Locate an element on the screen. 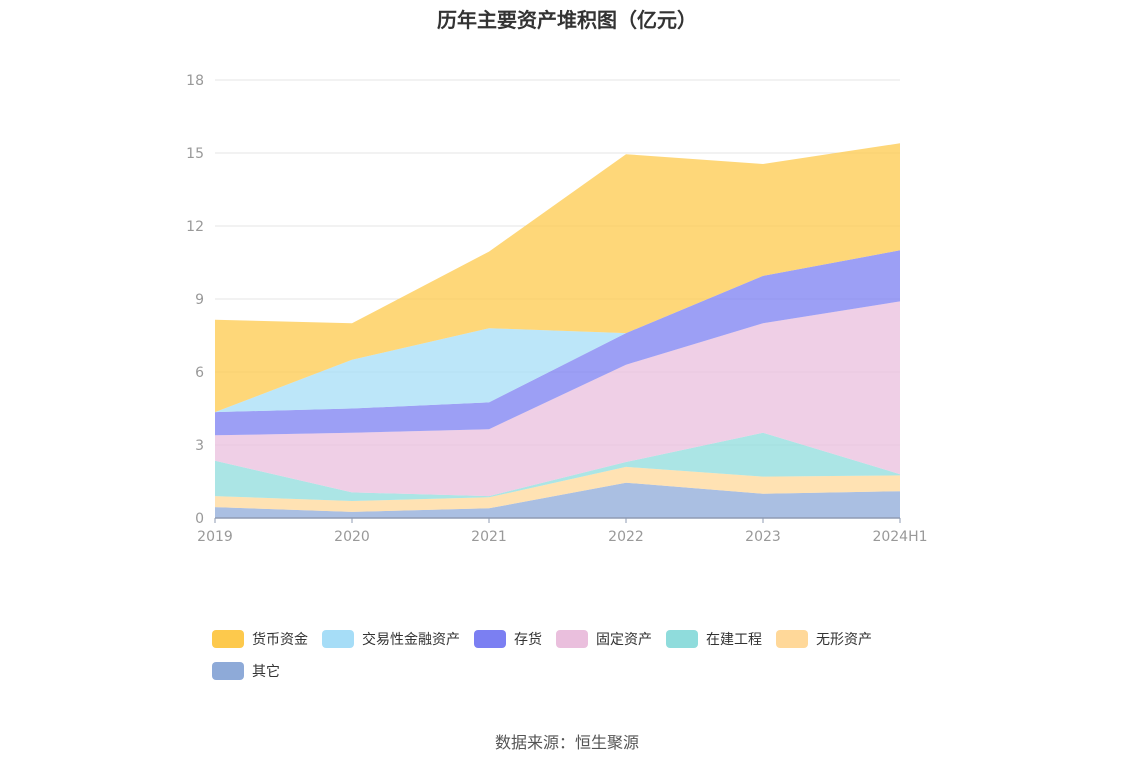  legend-item: 在建工程 is located at coordinates (714, 639).